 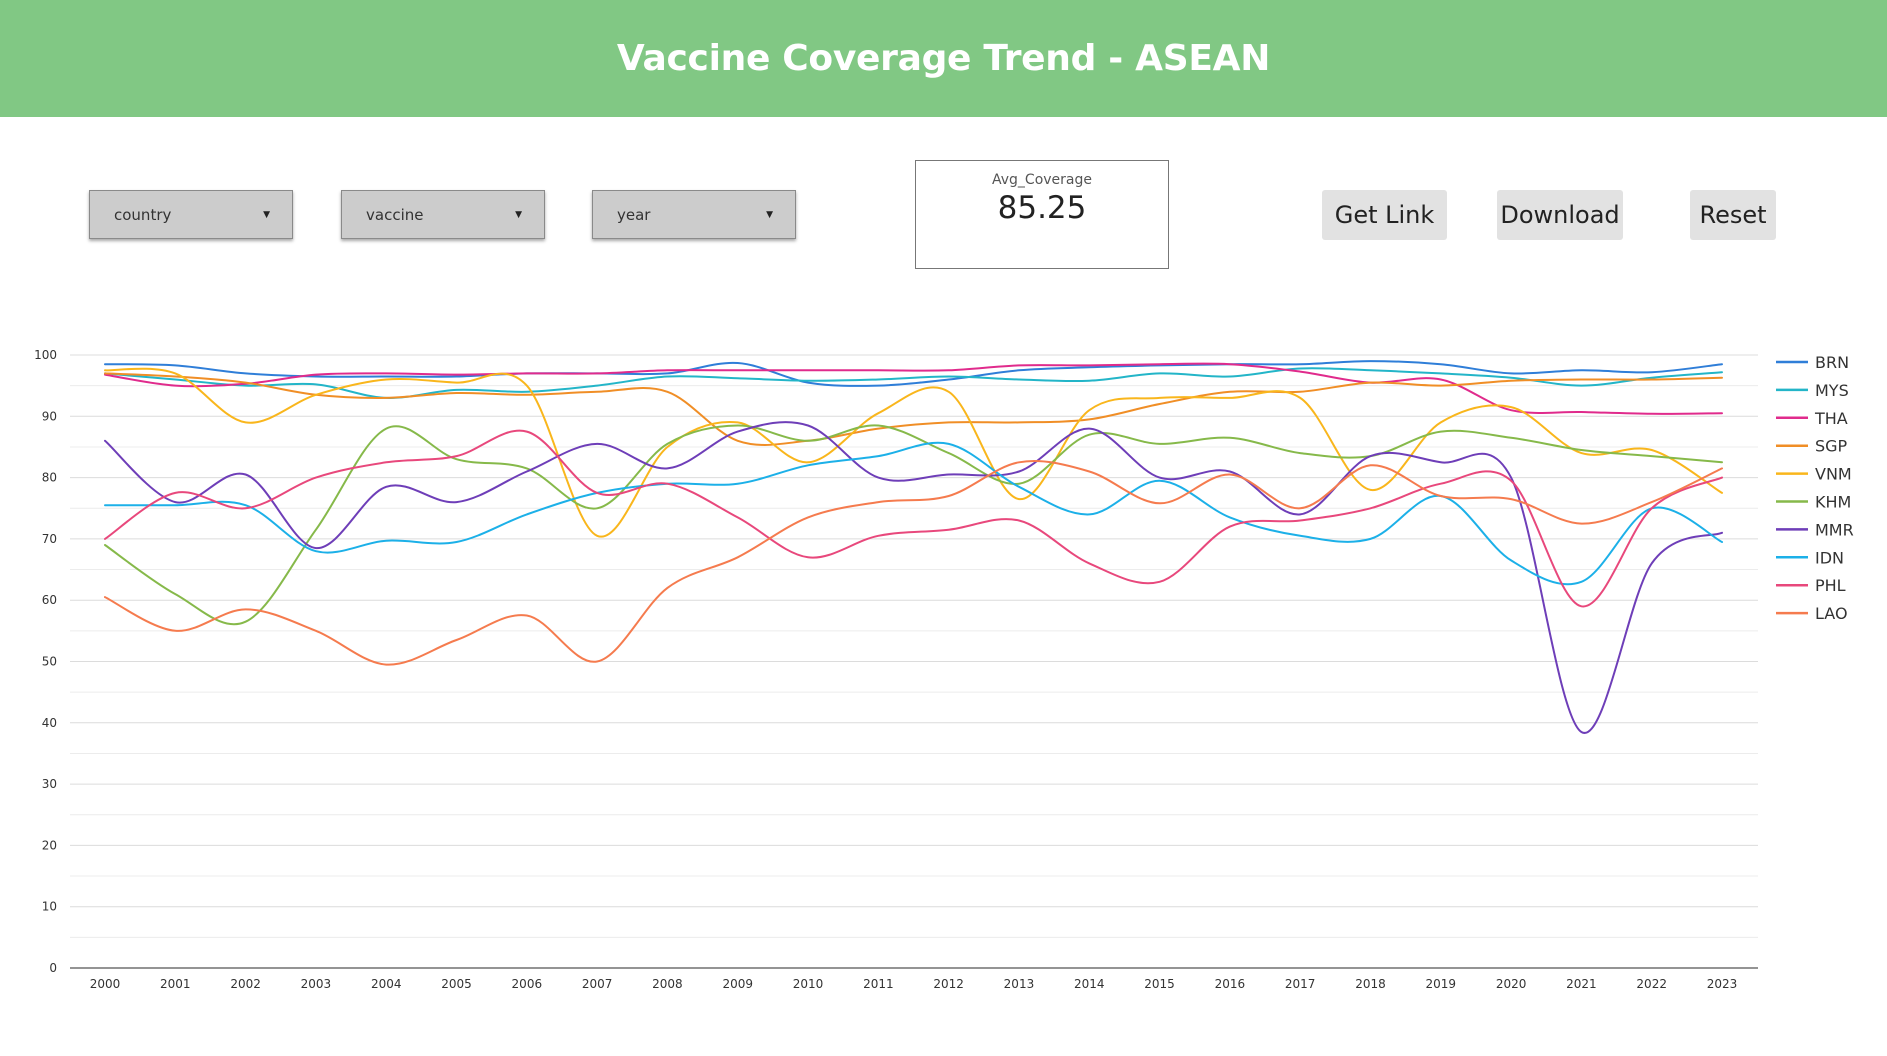 I want to click on dashboard-header: Vaccine Coverage Trend - ASEAN, so click(x=943, y=58).